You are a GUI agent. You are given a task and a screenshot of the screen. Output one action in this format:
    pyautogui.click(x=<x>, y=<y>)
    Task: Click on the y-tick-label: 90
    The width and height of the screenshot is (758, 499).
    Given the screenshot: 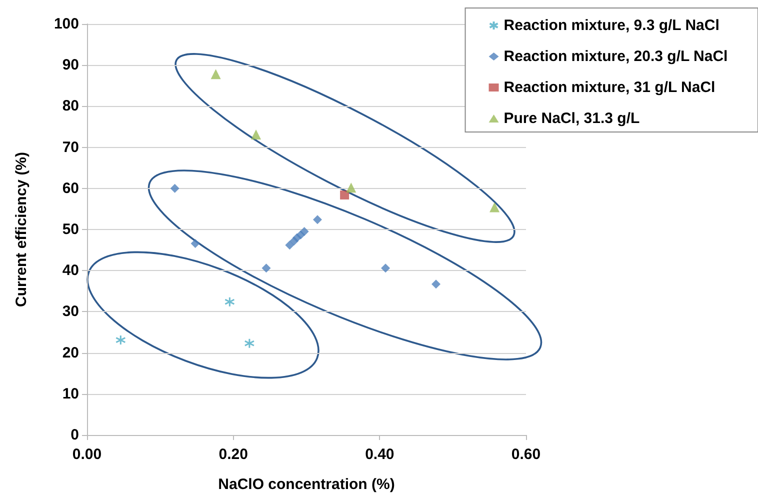 What is the action you would take?
    pyautogui.click(x=70, y=65)
    